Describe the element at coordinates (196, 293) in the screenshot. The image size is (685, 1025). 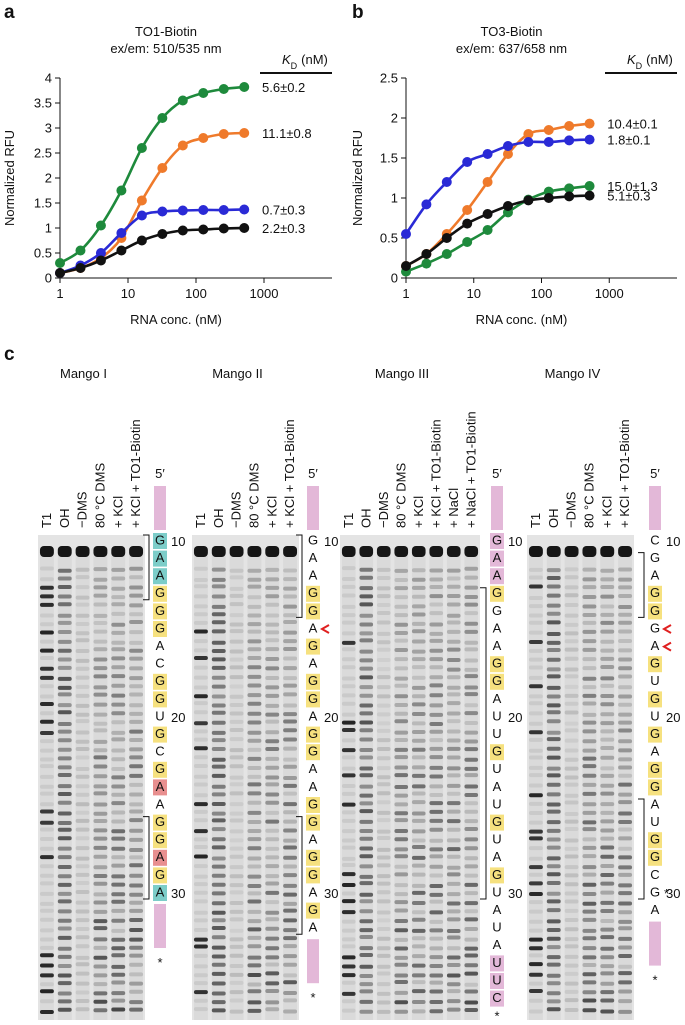
I see `x-tick-label: 100` at that location.